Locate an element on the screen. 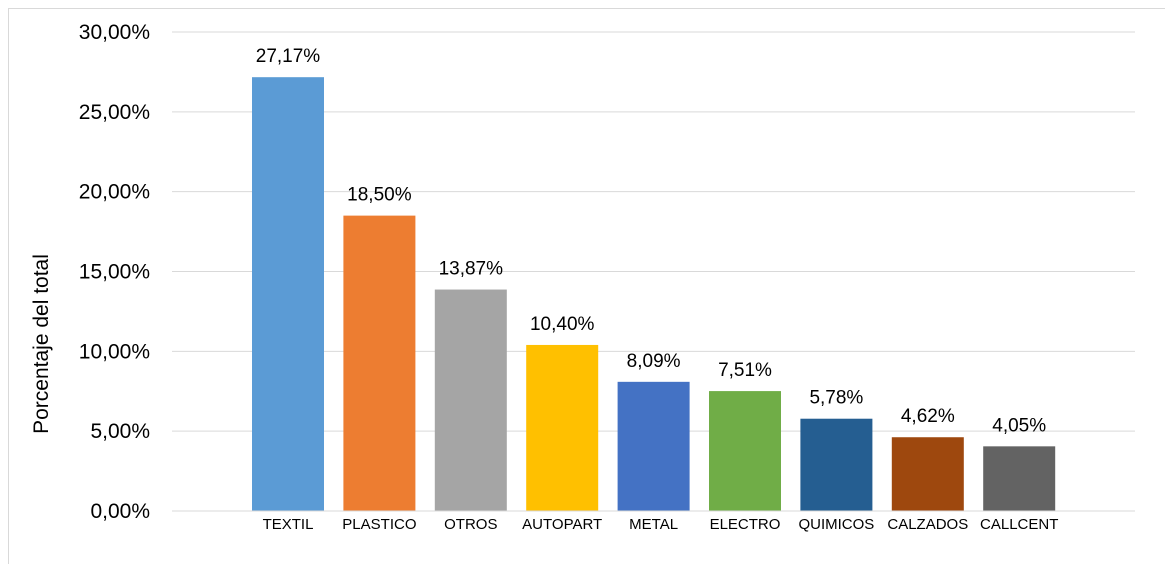 Image resolution: width=1173 pixels, height=570 pixels. y-tick-label: 15,00% is located at coordinates (114, 272).